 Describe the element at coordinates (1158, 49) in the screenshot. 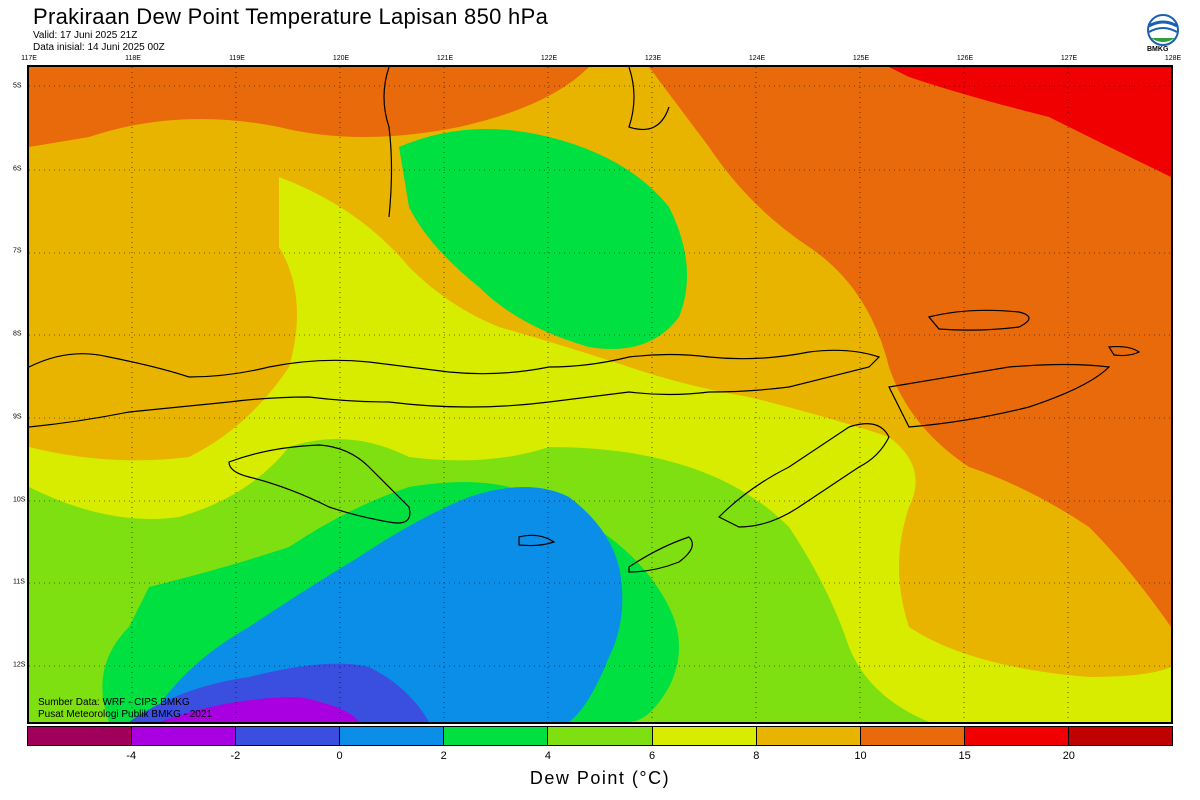

I see `logo-label: BMKG` at that location.